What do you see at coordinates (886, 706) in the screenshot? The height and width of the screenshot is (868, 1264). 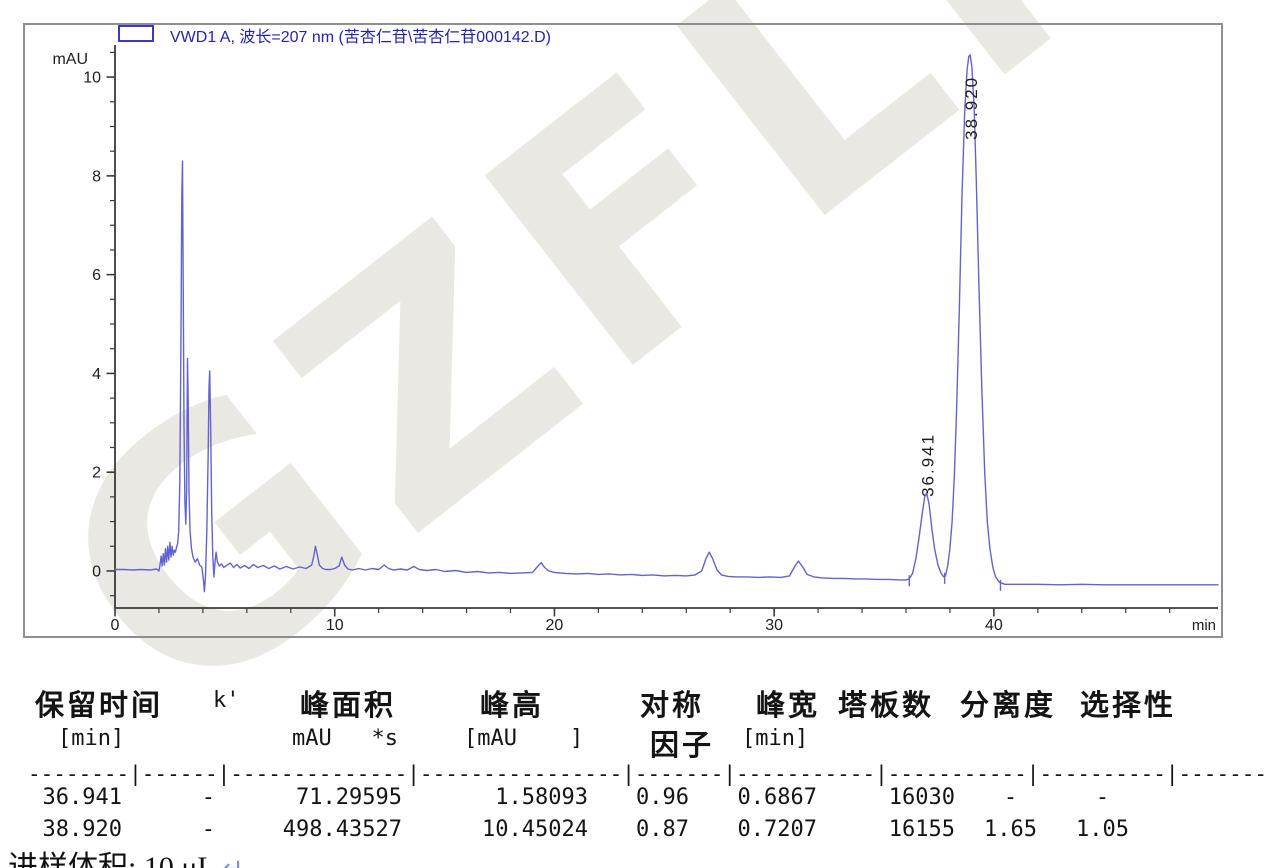 I see `col-header-plates: 塔板数` at bounding box center [886, 706].